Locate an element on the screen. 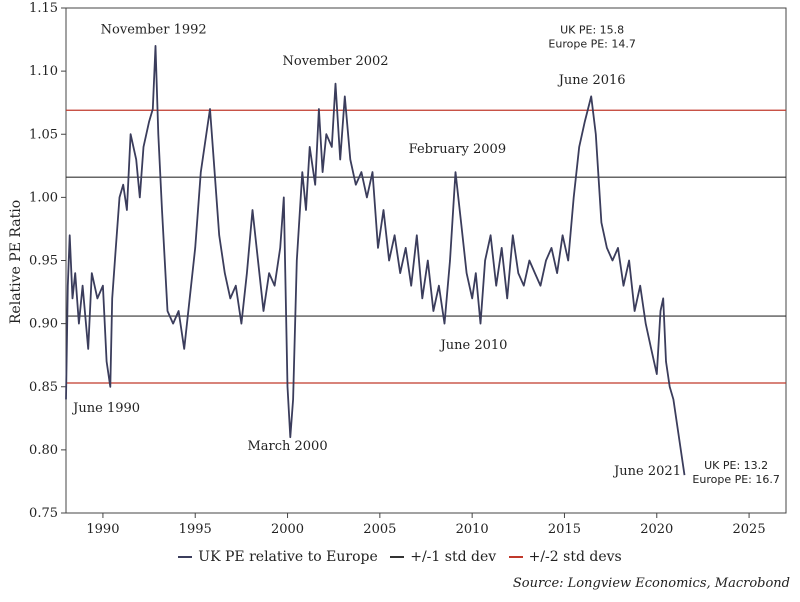 The height and width of the screenshot is (602, 800). annotation-label: November 2002 is located at coordinates (336, 61).